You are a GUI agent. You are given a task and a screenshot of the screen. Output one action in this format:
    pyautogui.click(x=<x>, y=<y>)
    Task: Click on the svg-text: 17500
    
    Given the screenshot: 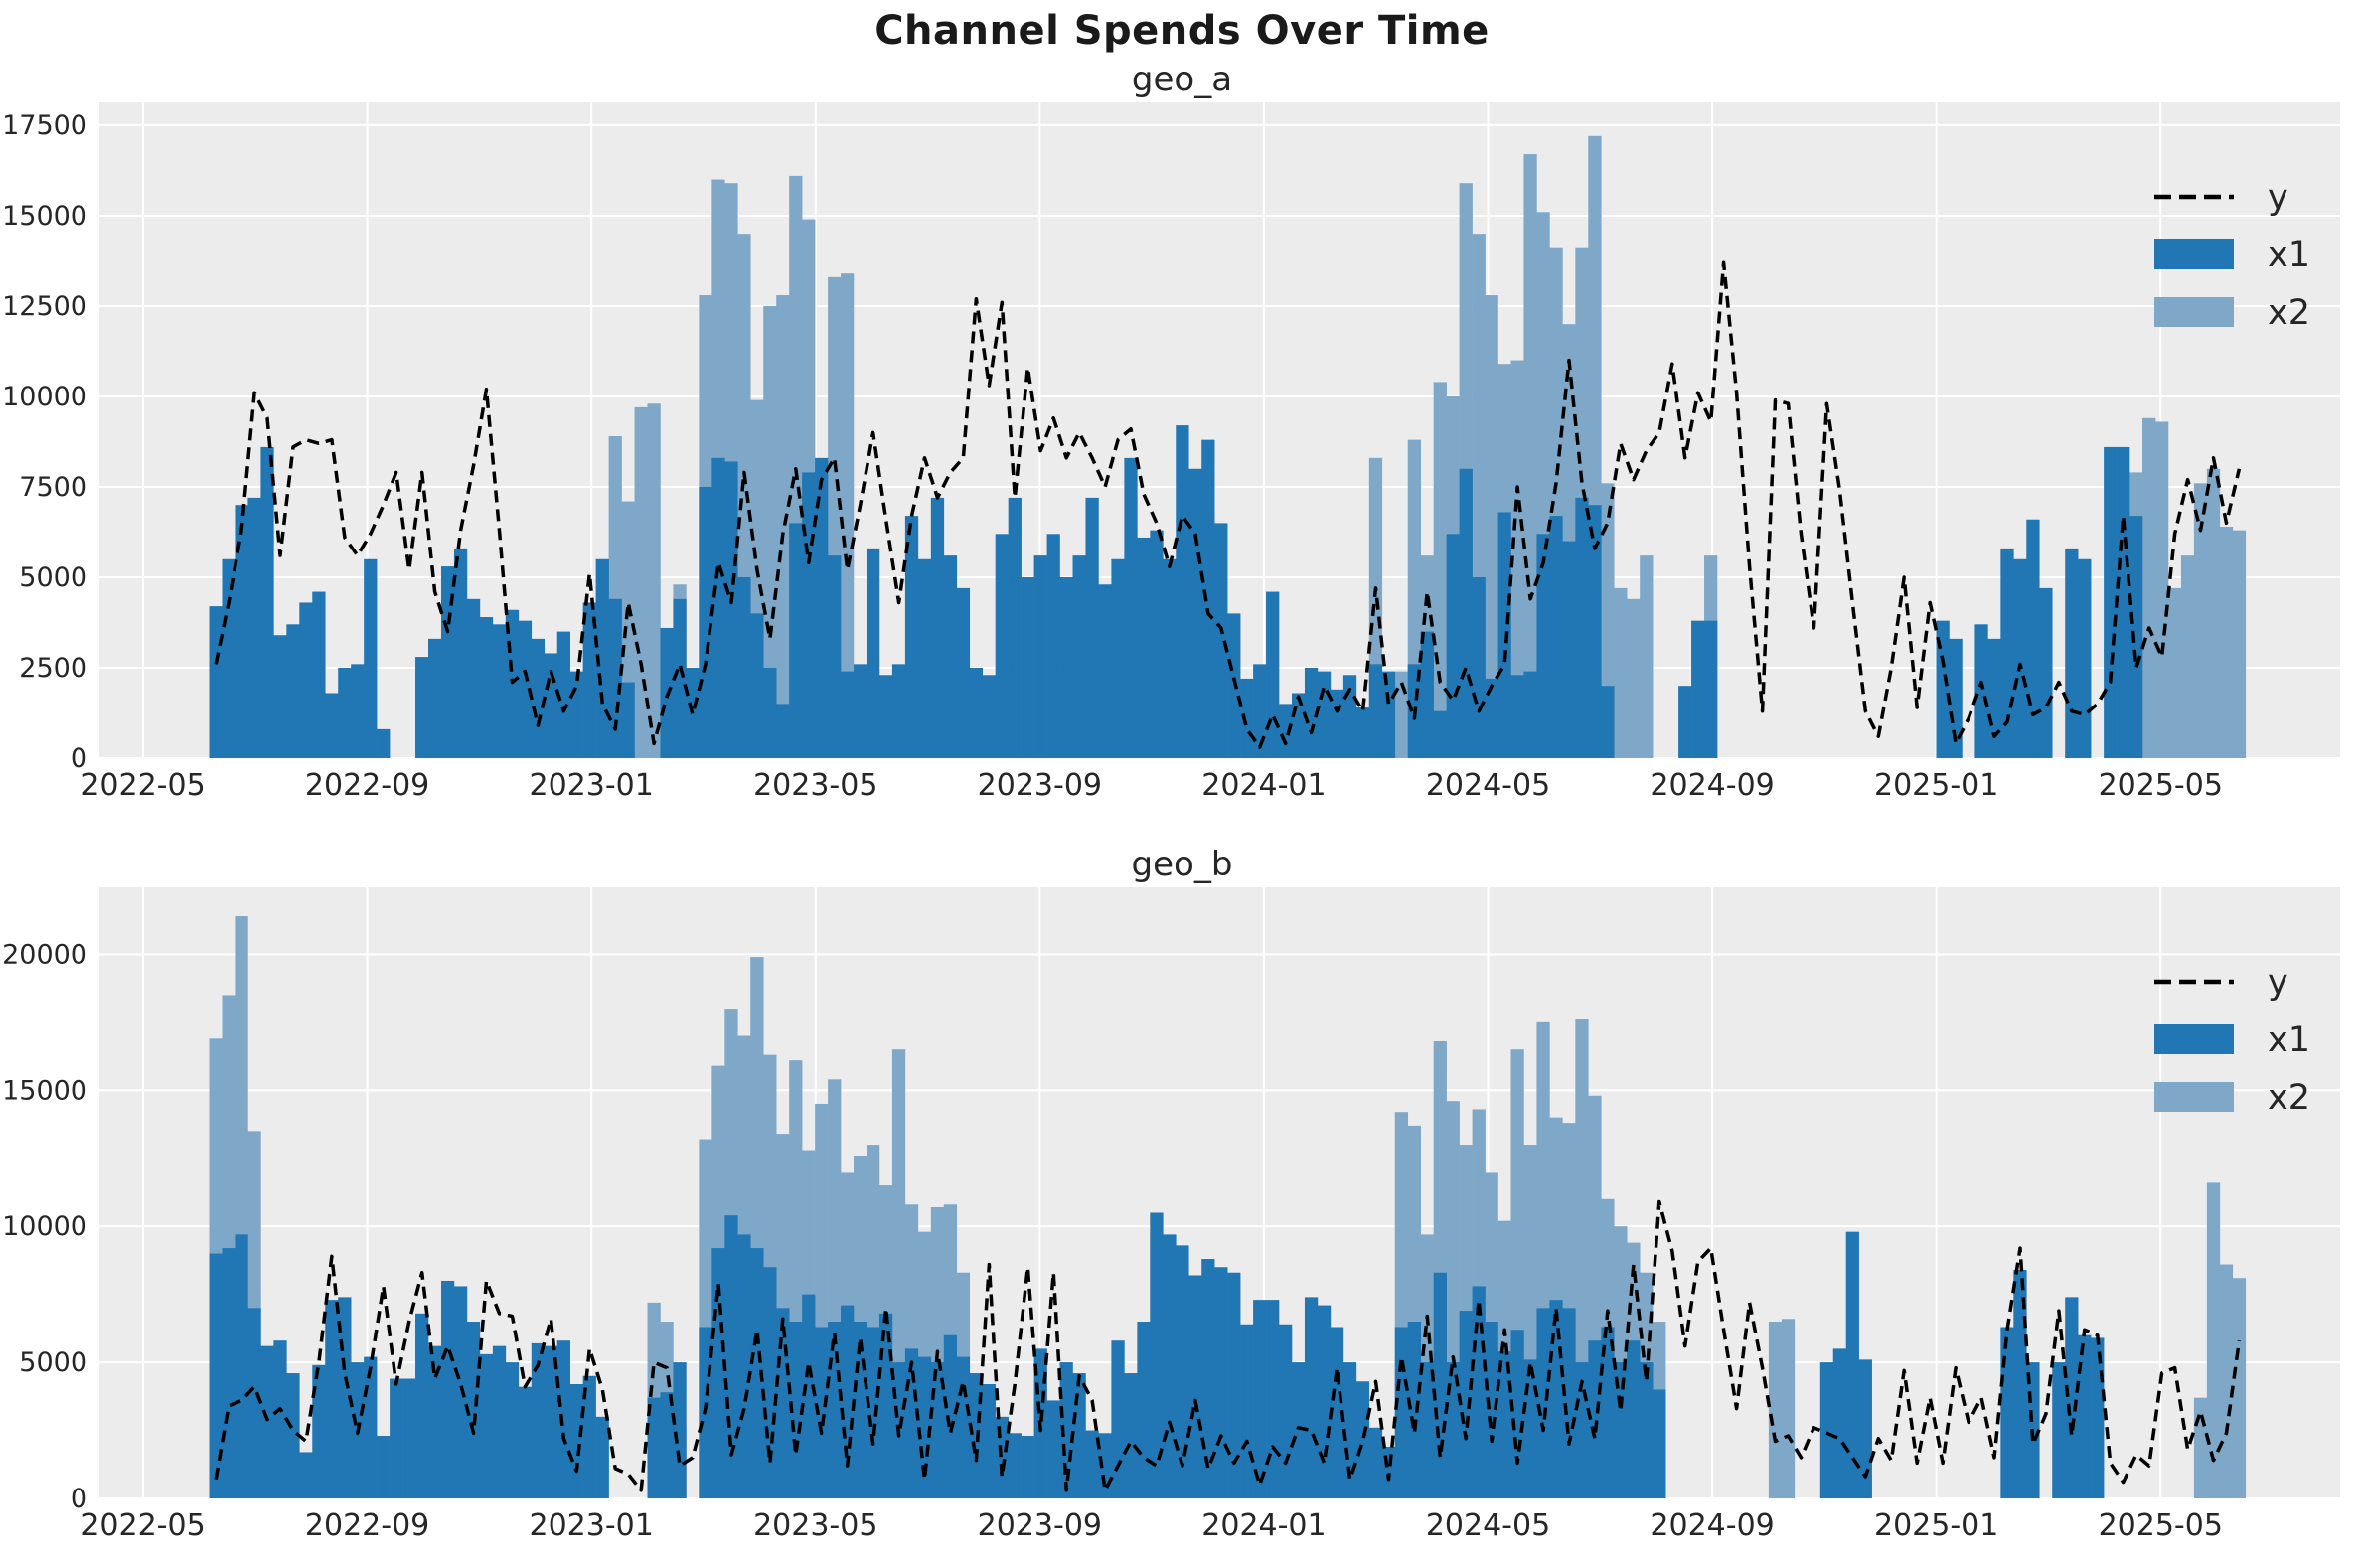 What is the action you would take?
    pyautogui.click(x=44, y=126)
    